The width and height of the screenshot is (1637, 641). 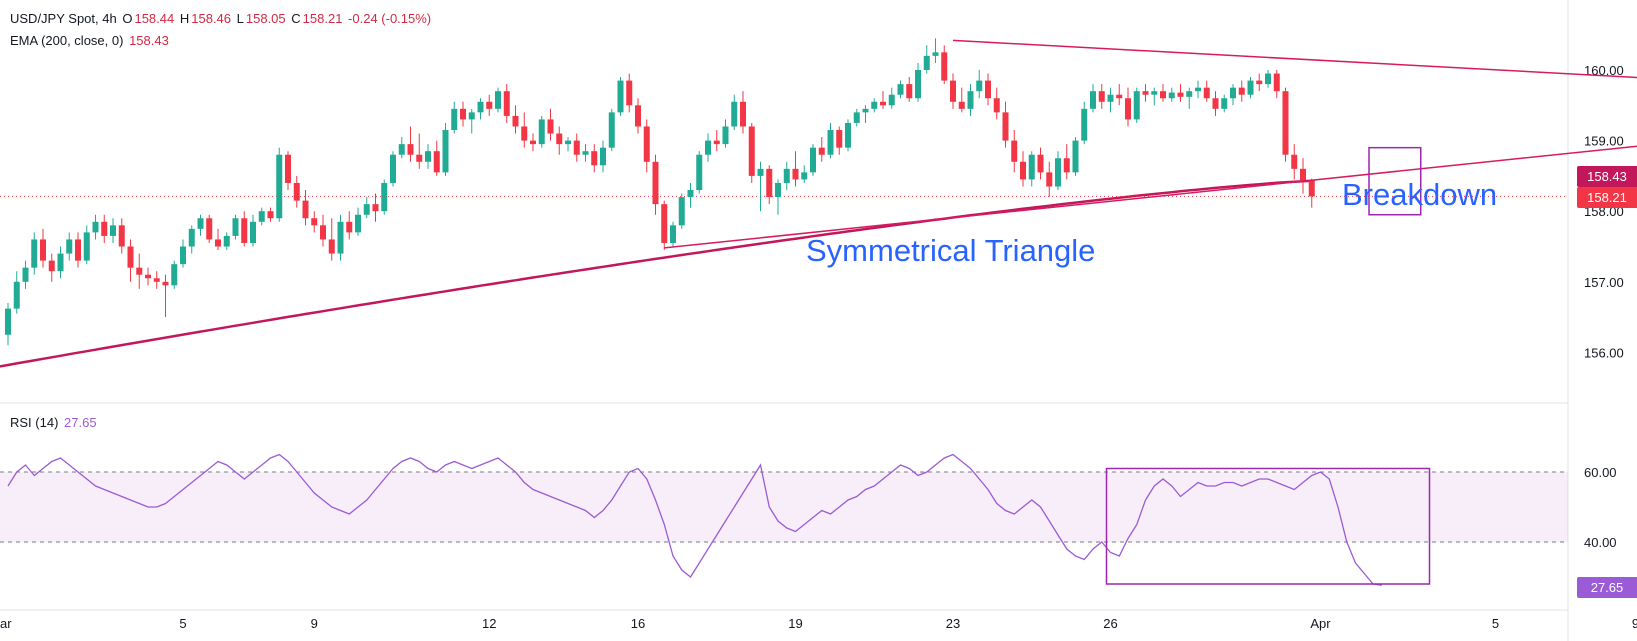 I want to click on time-tick-label: 9, so click(x=1634, y=623).